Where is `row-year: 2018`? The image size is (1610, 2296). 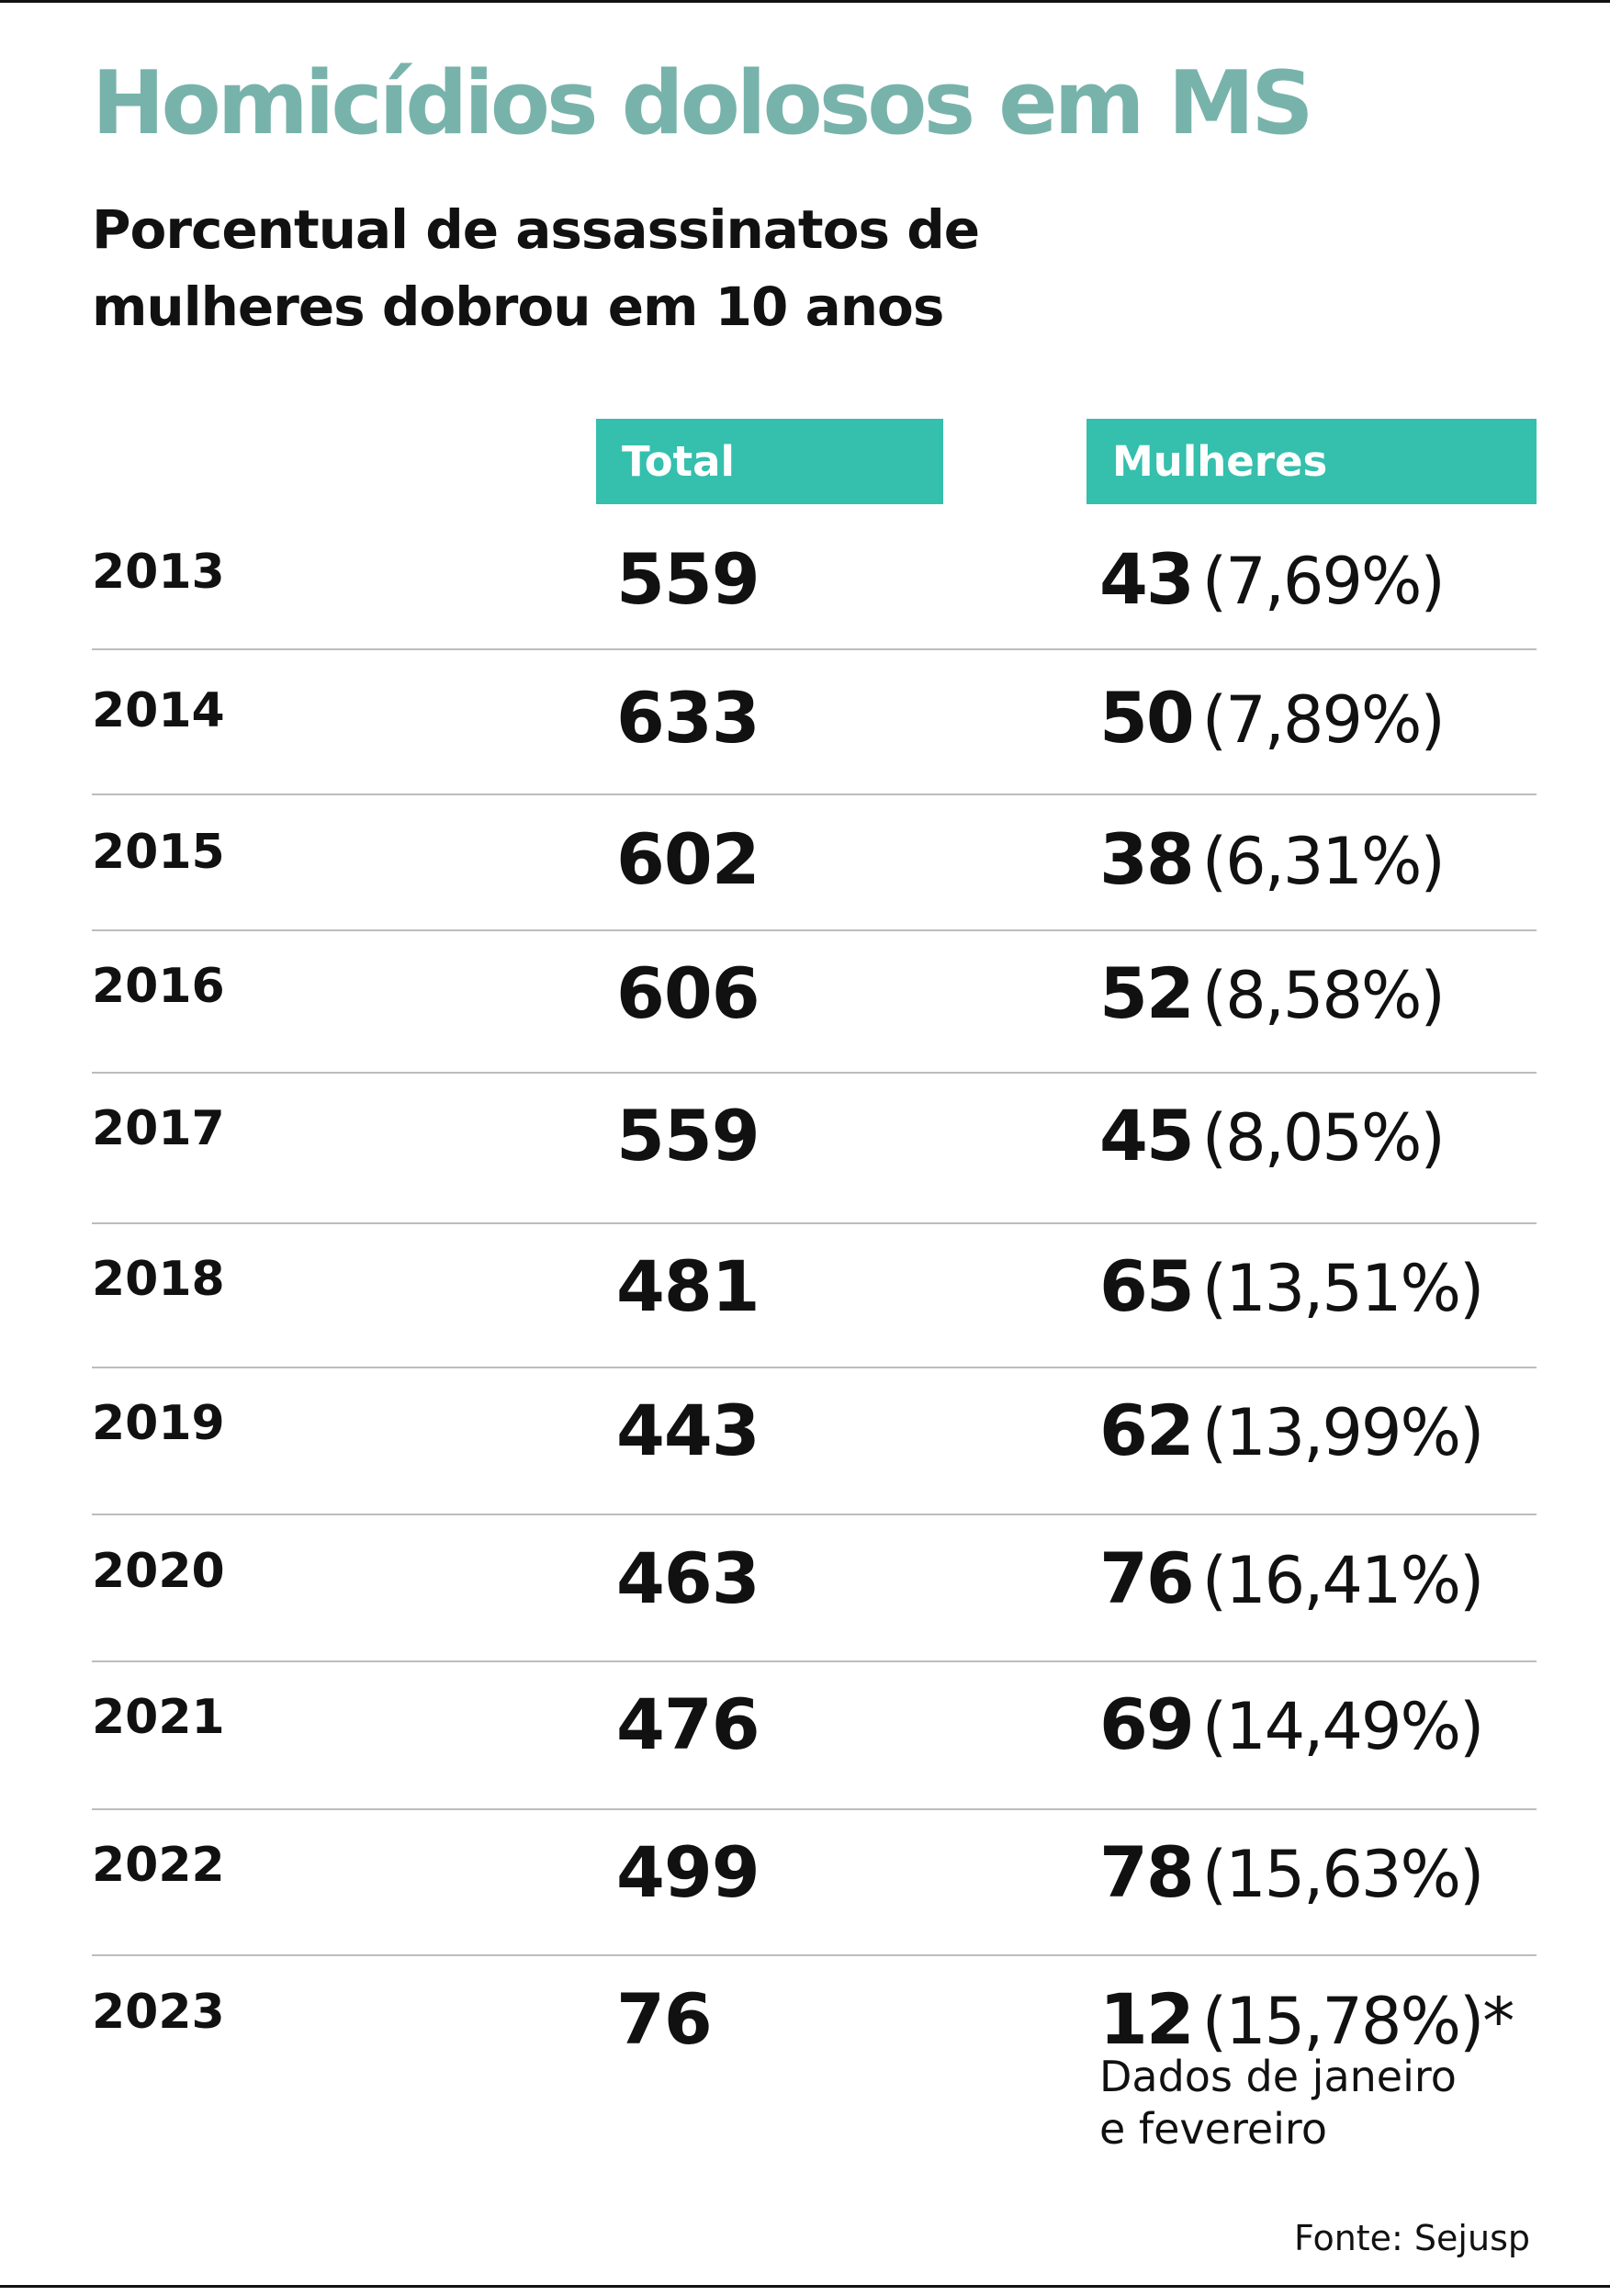
row-year: 2018 is located at coordinates (159, 1279).